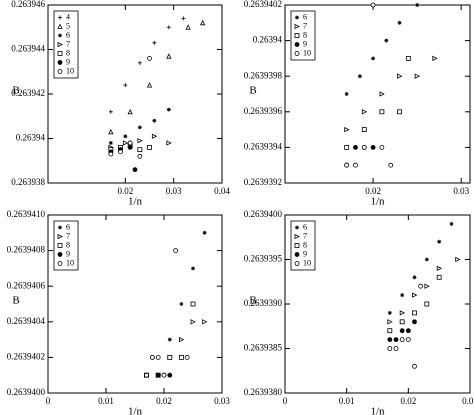 This screenshot has height=415, width=474. What do you see at coordinates (28, 49) in the screenshot?
I see `y-tick-label: 0.263944` at bounding box center [28, 49].